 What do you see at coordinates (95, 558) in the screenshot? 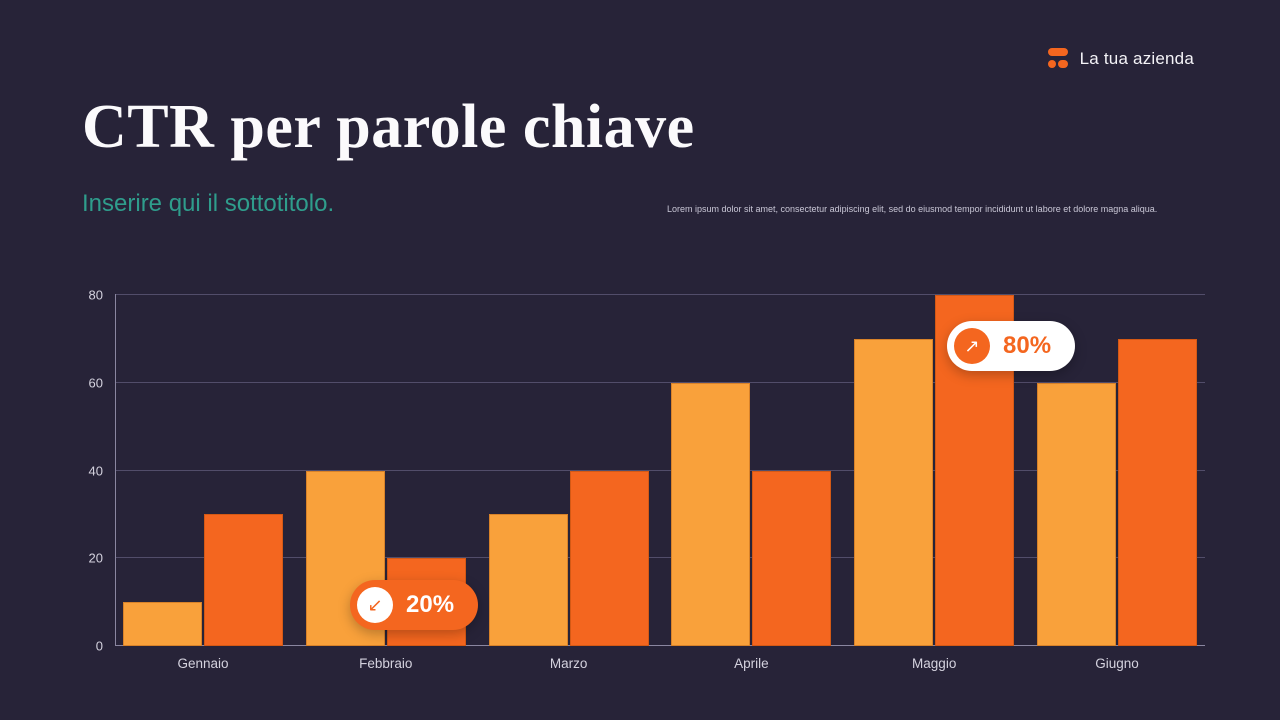
I see `y-tick-label-20: 20` at bounding box center [95, 558].